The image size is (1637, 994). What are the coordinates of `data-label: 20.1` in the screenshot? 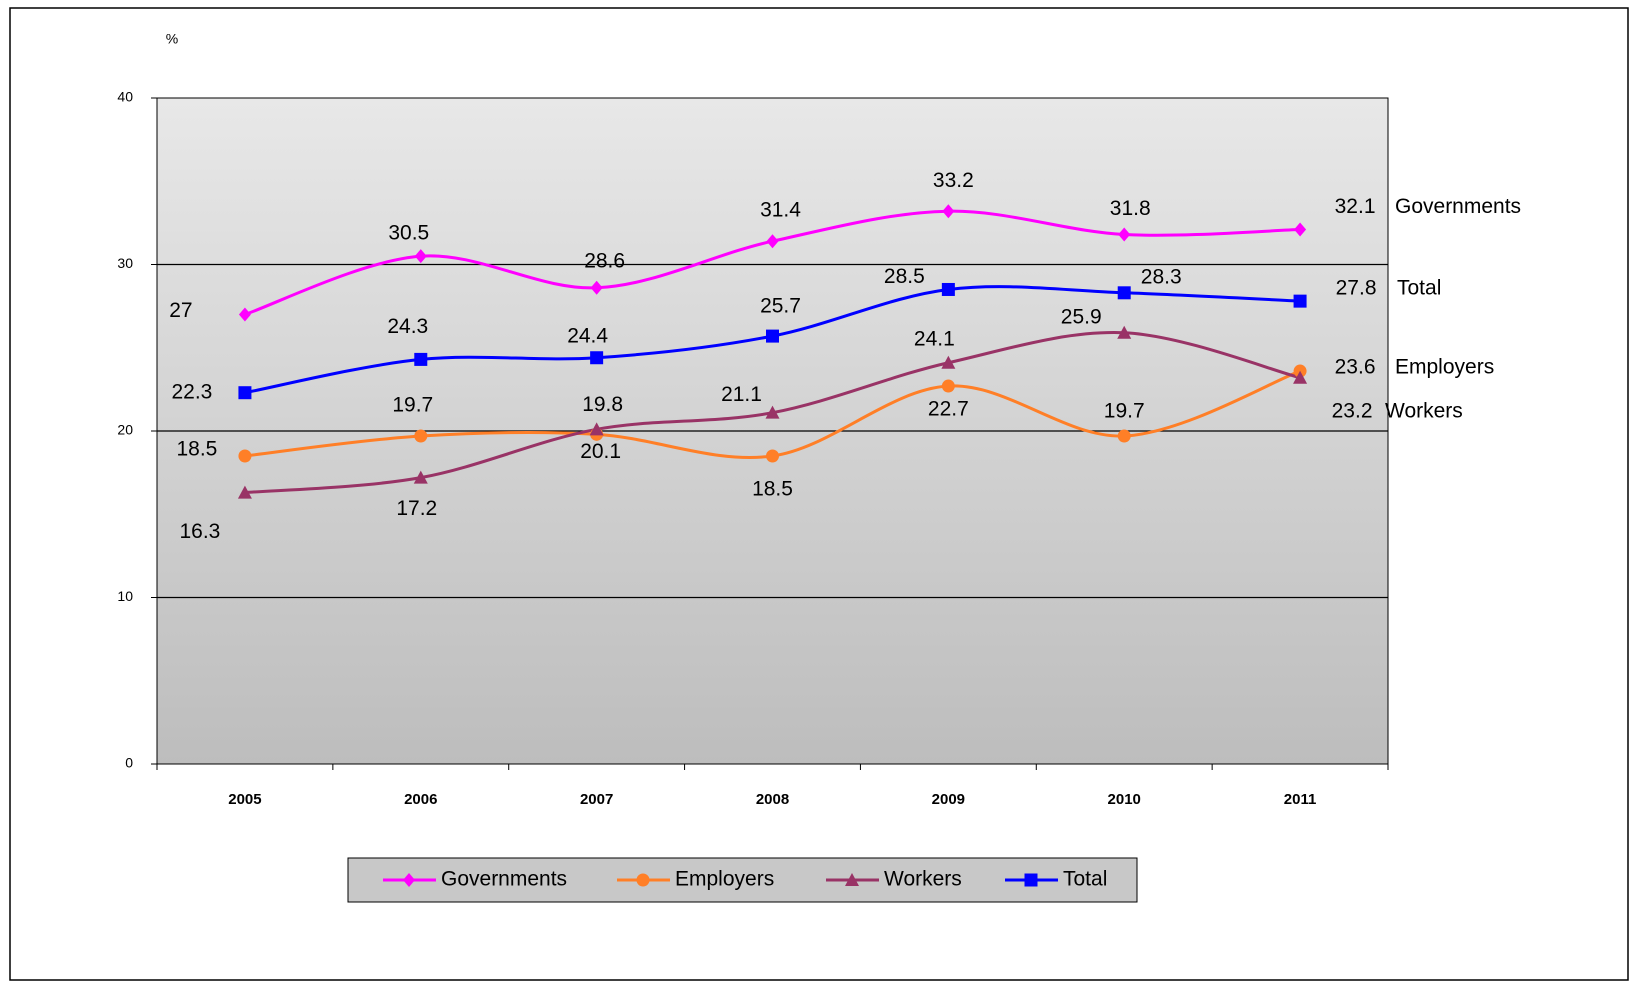 It's located at (600, 451).